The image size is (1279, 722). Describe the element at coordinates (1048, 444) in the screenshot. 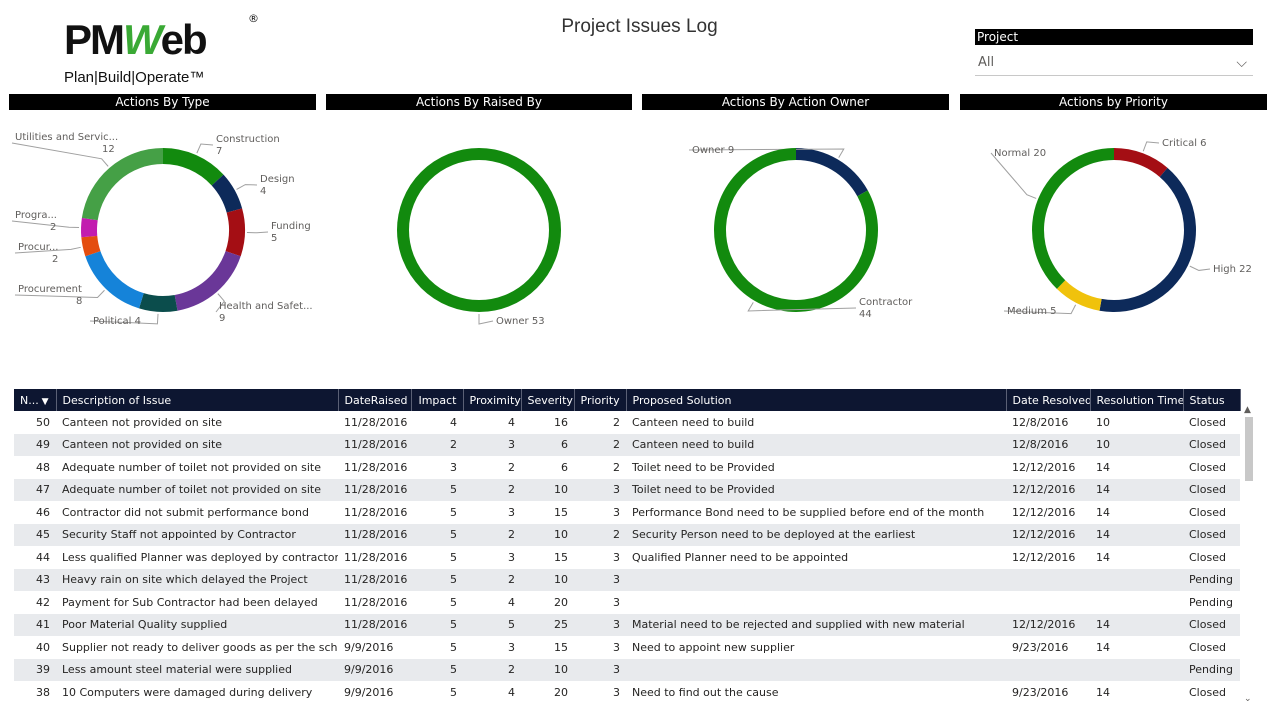

I see `table-cell: 12/8/2016` at that location.